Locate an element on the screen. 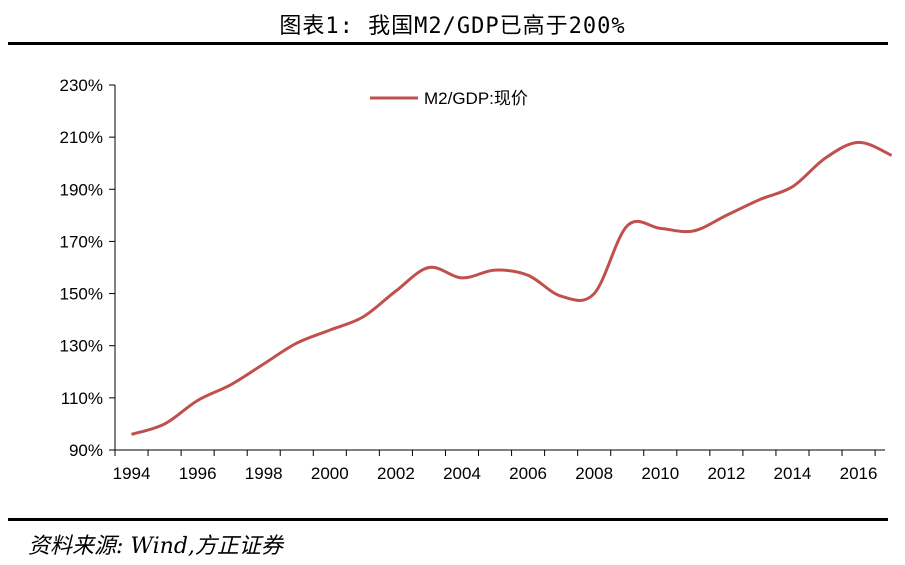 This screenshot has width=905, height=565. x-tick-label: 2004 is located at coordinates (462, 473).